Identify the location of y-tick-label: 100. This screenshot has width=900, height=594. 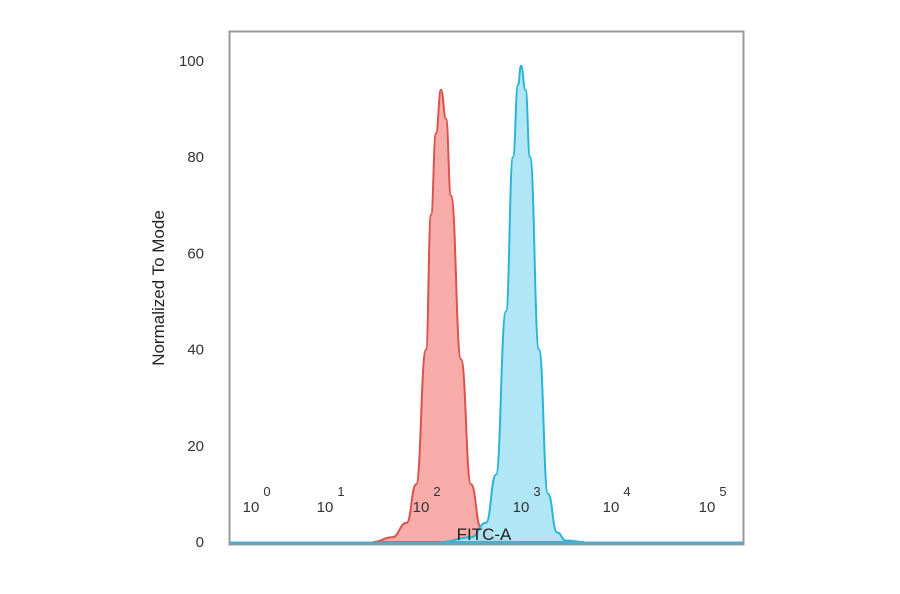
(191, 61).